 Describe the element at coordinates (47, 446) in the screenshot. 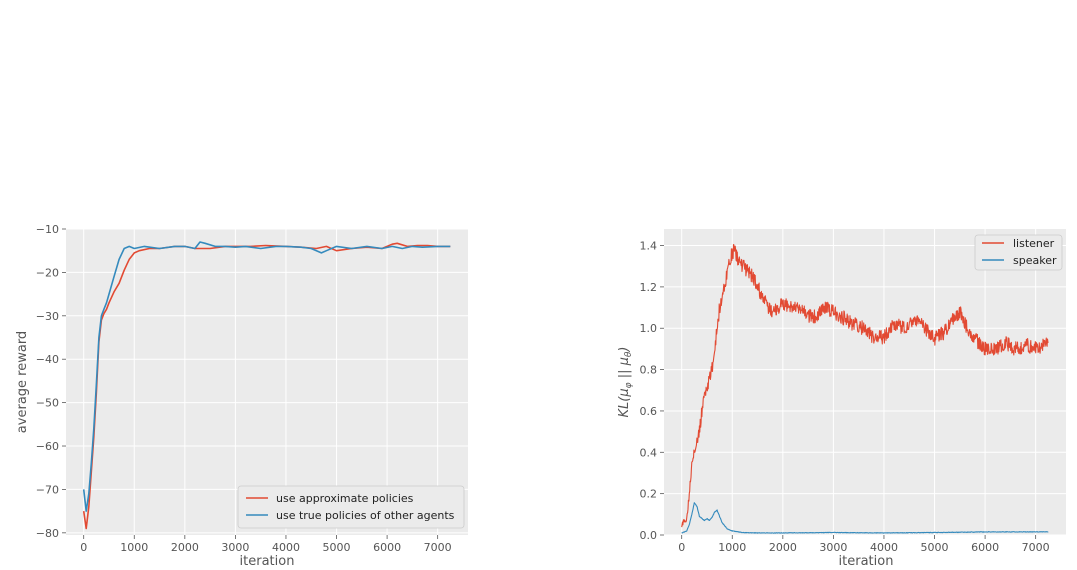

I see `y-tick-label: −60` at that location.